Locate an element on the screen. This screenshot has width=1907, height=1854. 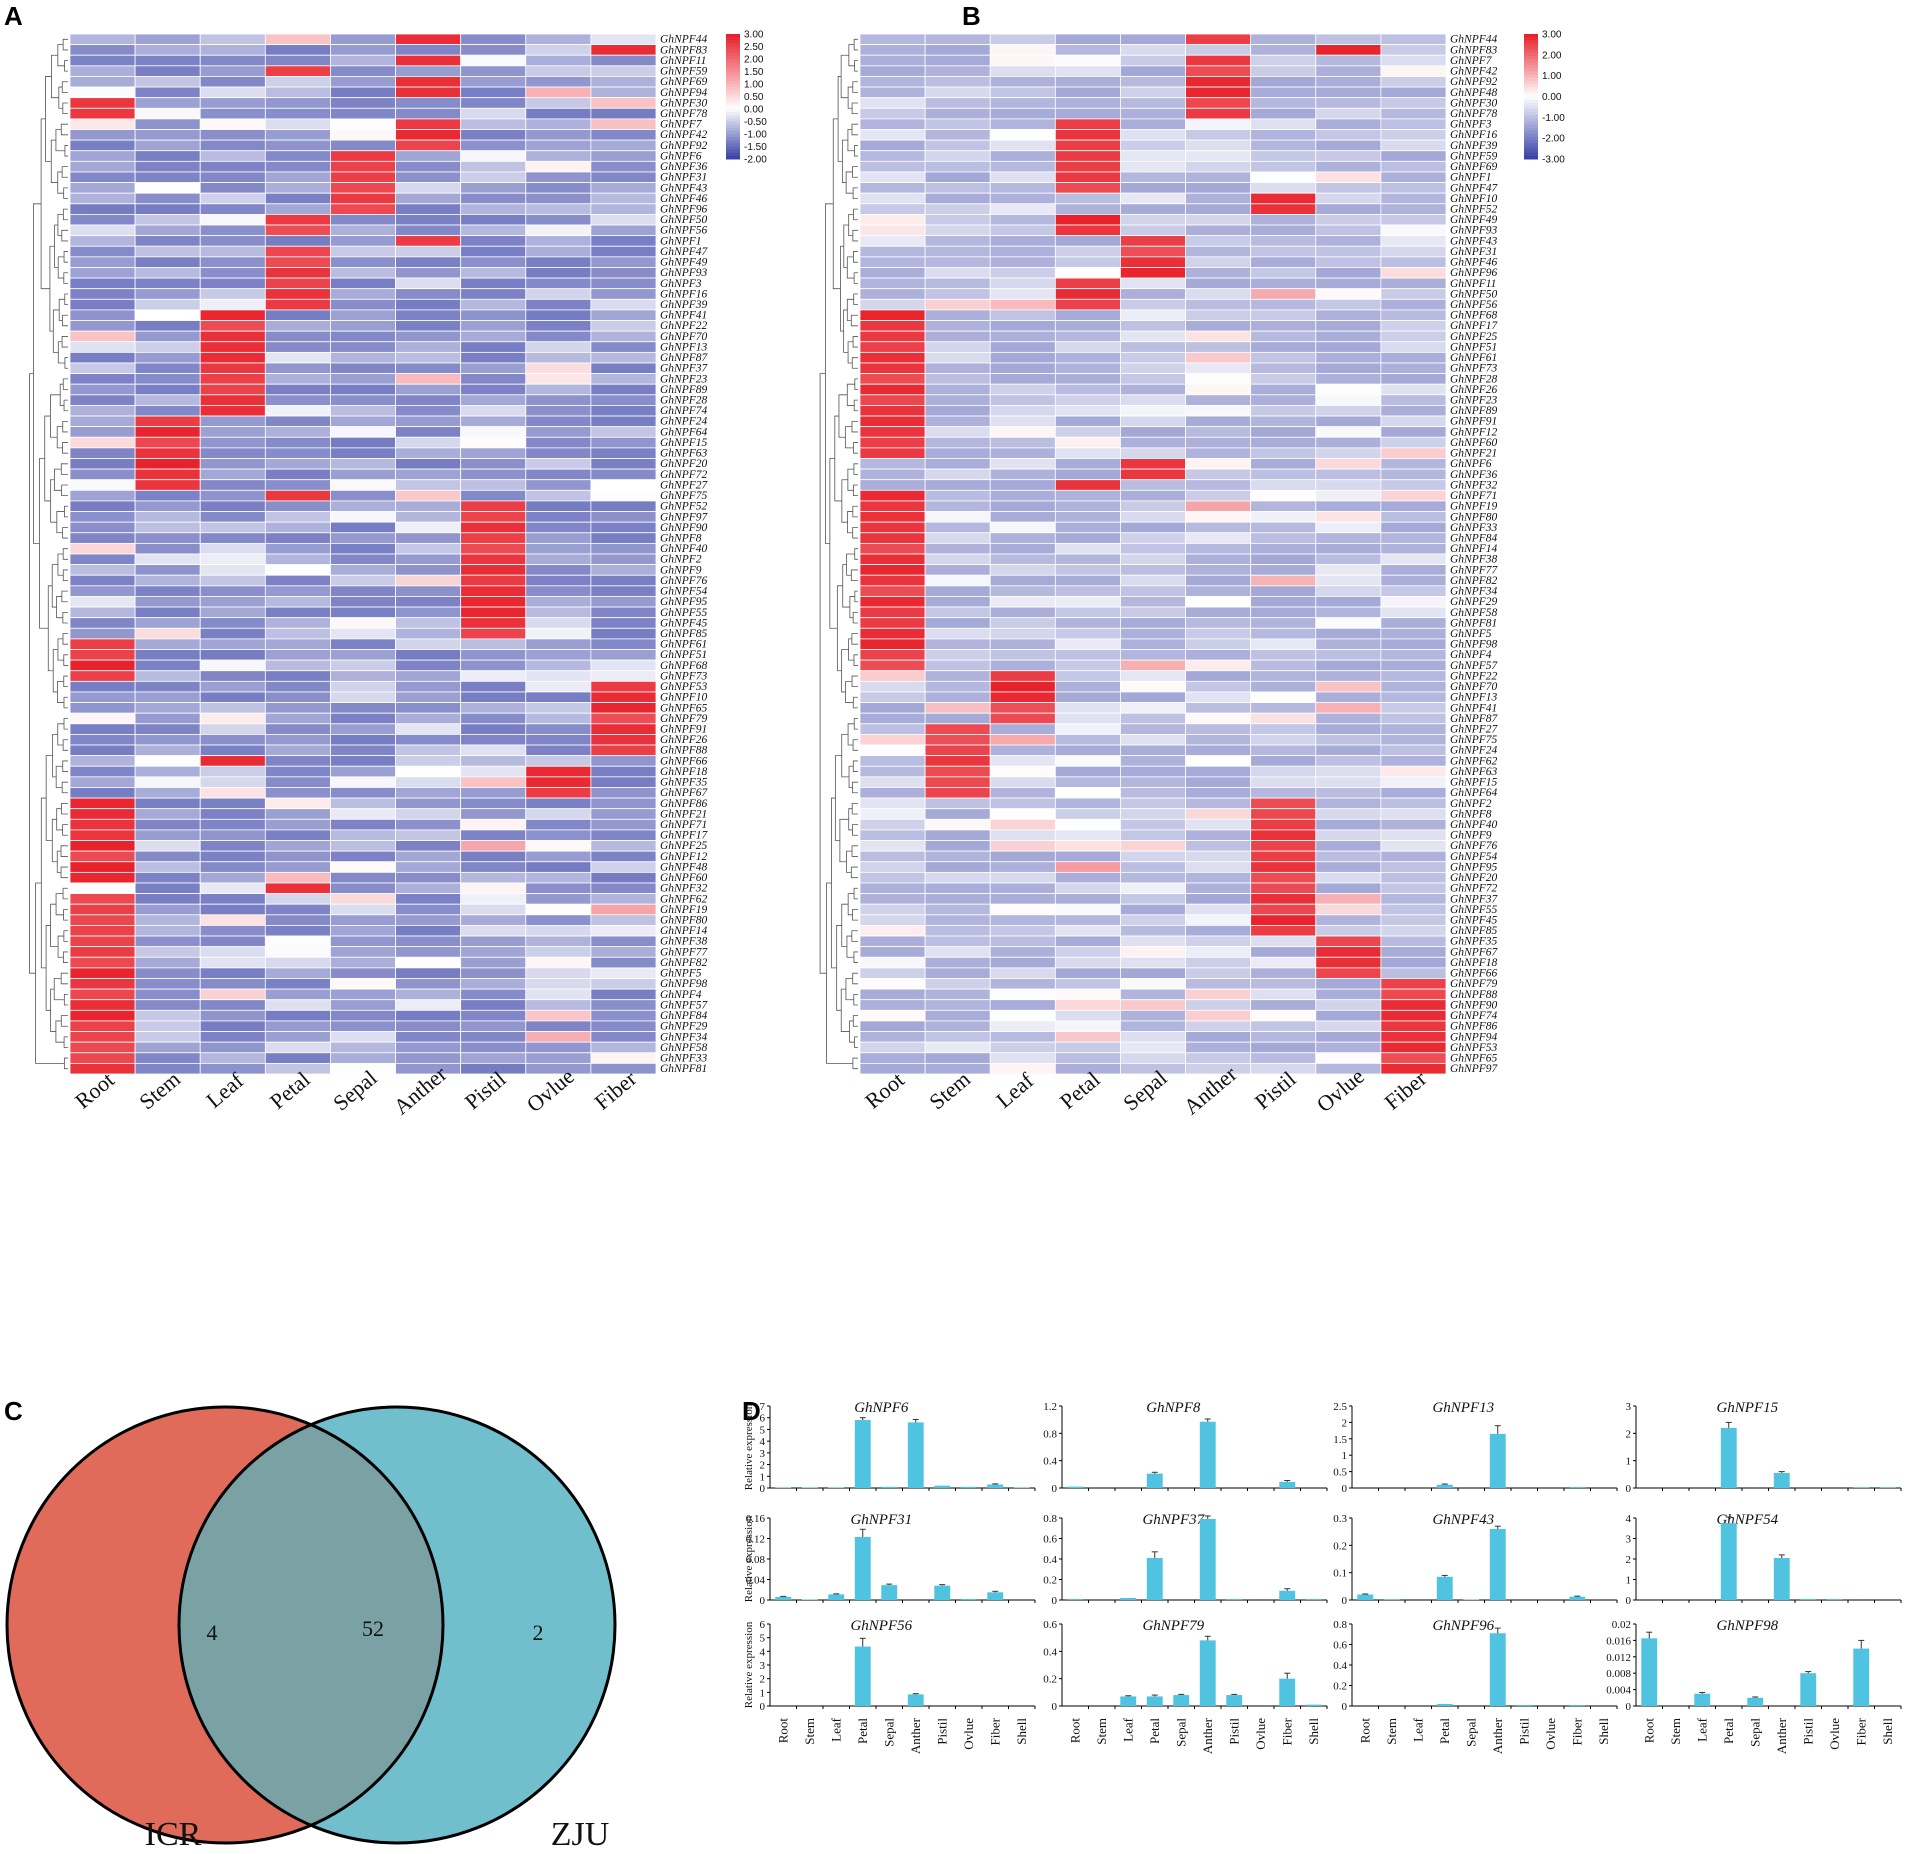
gene-label: GhNPF52 is located at coordinates (684, 507).